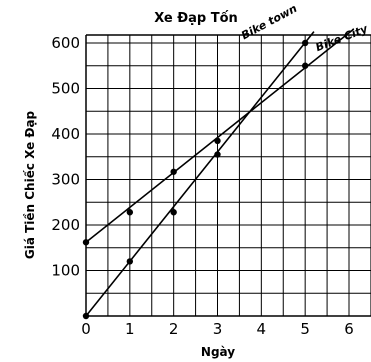 This screenshot has width=371, height=362. I want to click on x-tick-label: 0, so click(86, 329).